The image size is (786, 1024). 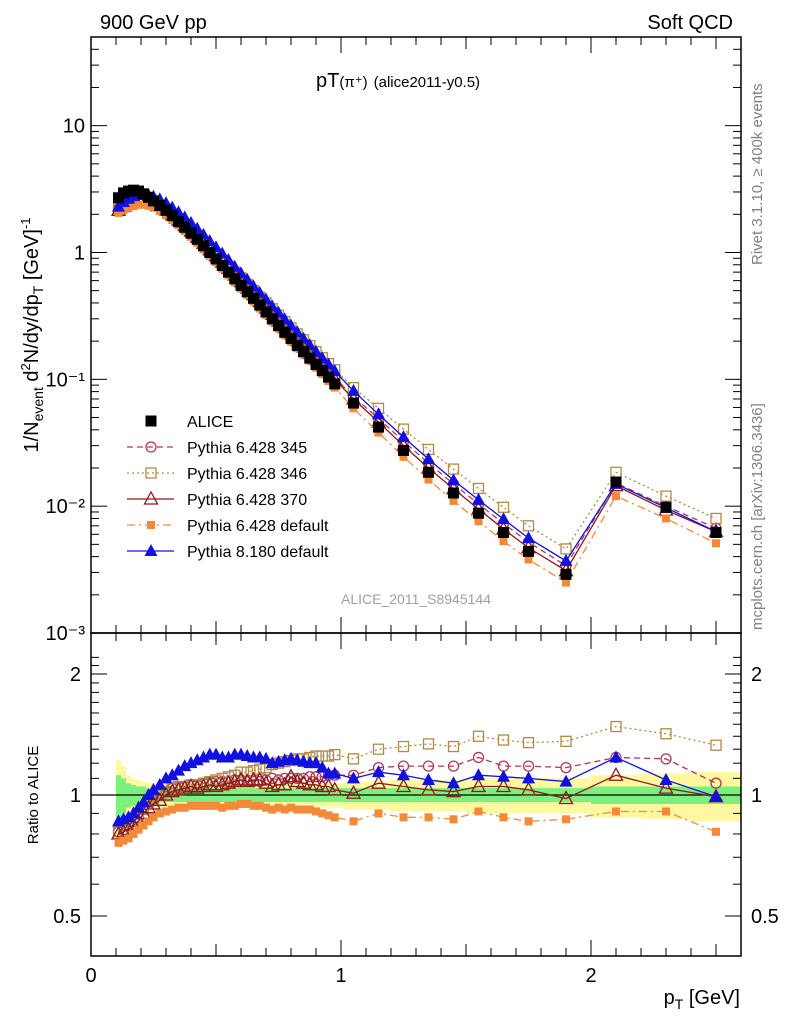 I want to click on legend-item-p6def: Pythia 6.428 default, so click(x=228, y=526).